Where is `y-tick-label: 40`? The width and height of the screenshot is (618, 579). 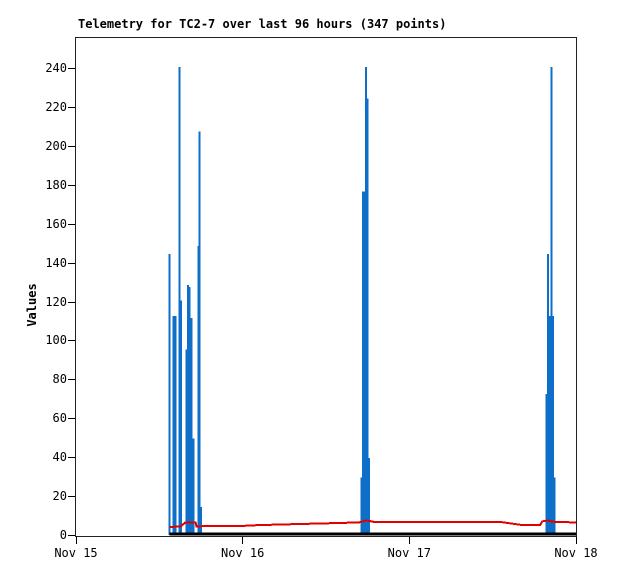
y-tick-label: 40 is located at coordinates (59, 457).